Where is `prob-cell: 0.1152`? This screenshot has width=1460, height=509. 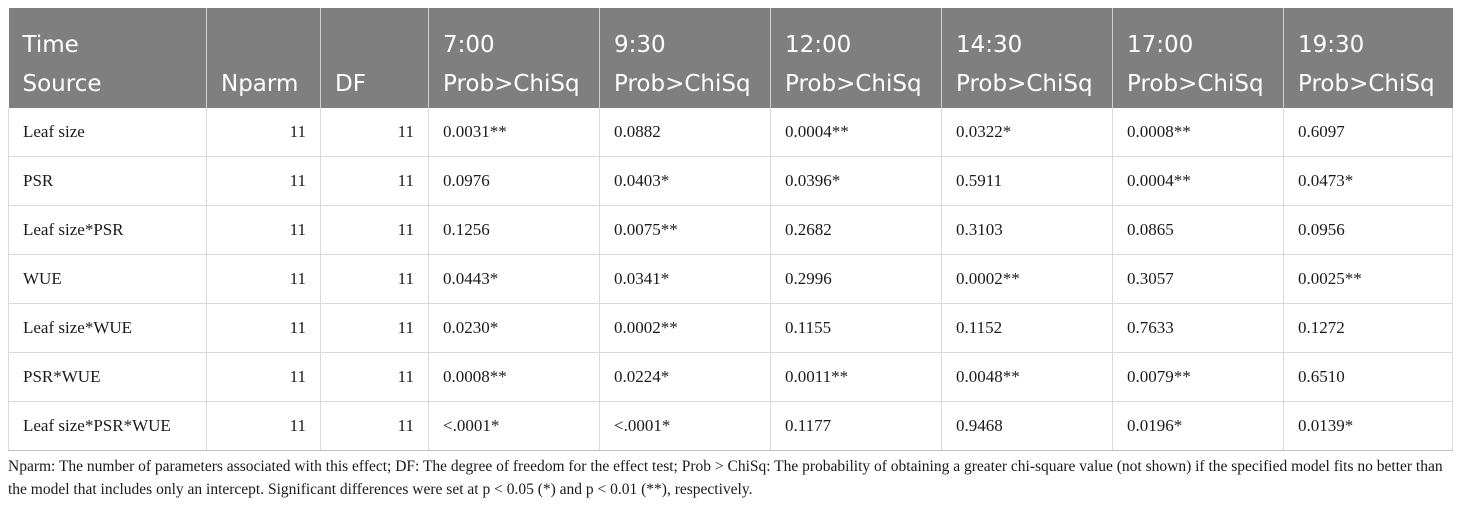 prob-cell: 0.1152 is located at coordinates (1027, 328).